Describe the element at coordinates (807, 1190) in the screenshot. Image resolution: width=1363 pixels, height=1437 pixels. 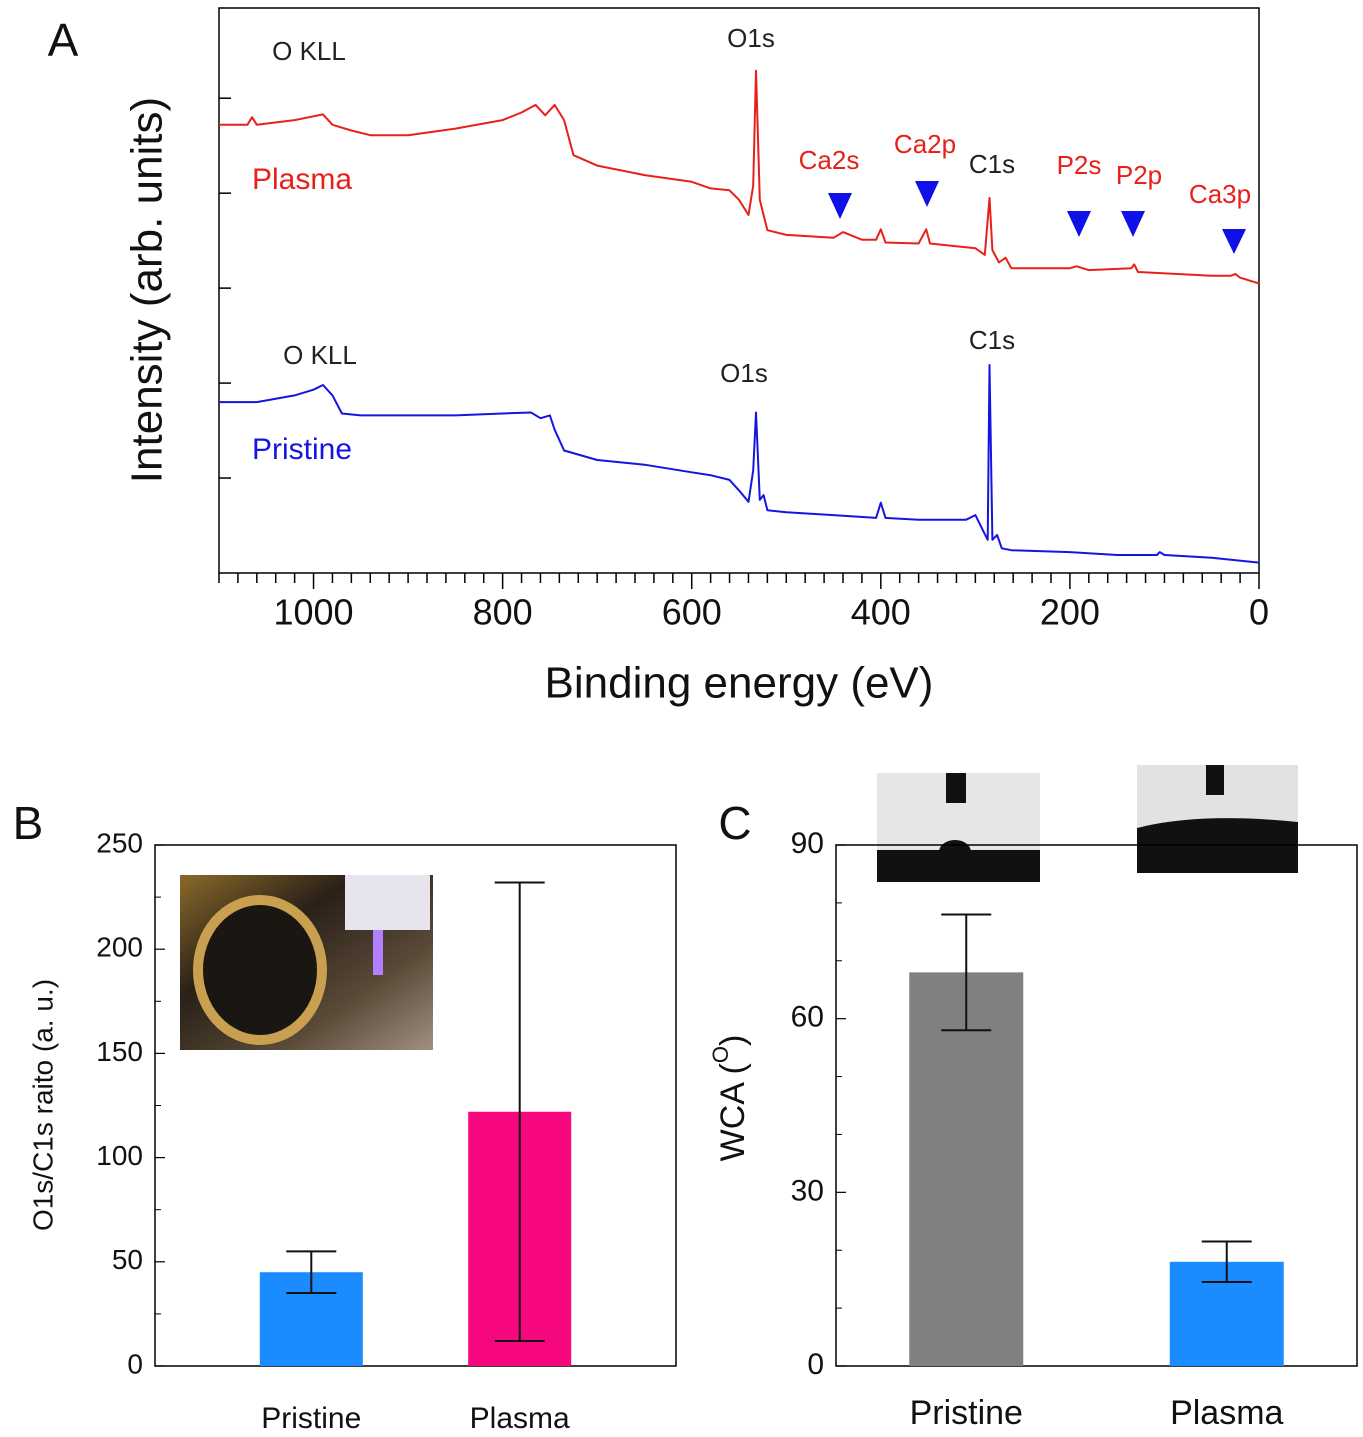
I see `y-tick-label: 30` at that location.